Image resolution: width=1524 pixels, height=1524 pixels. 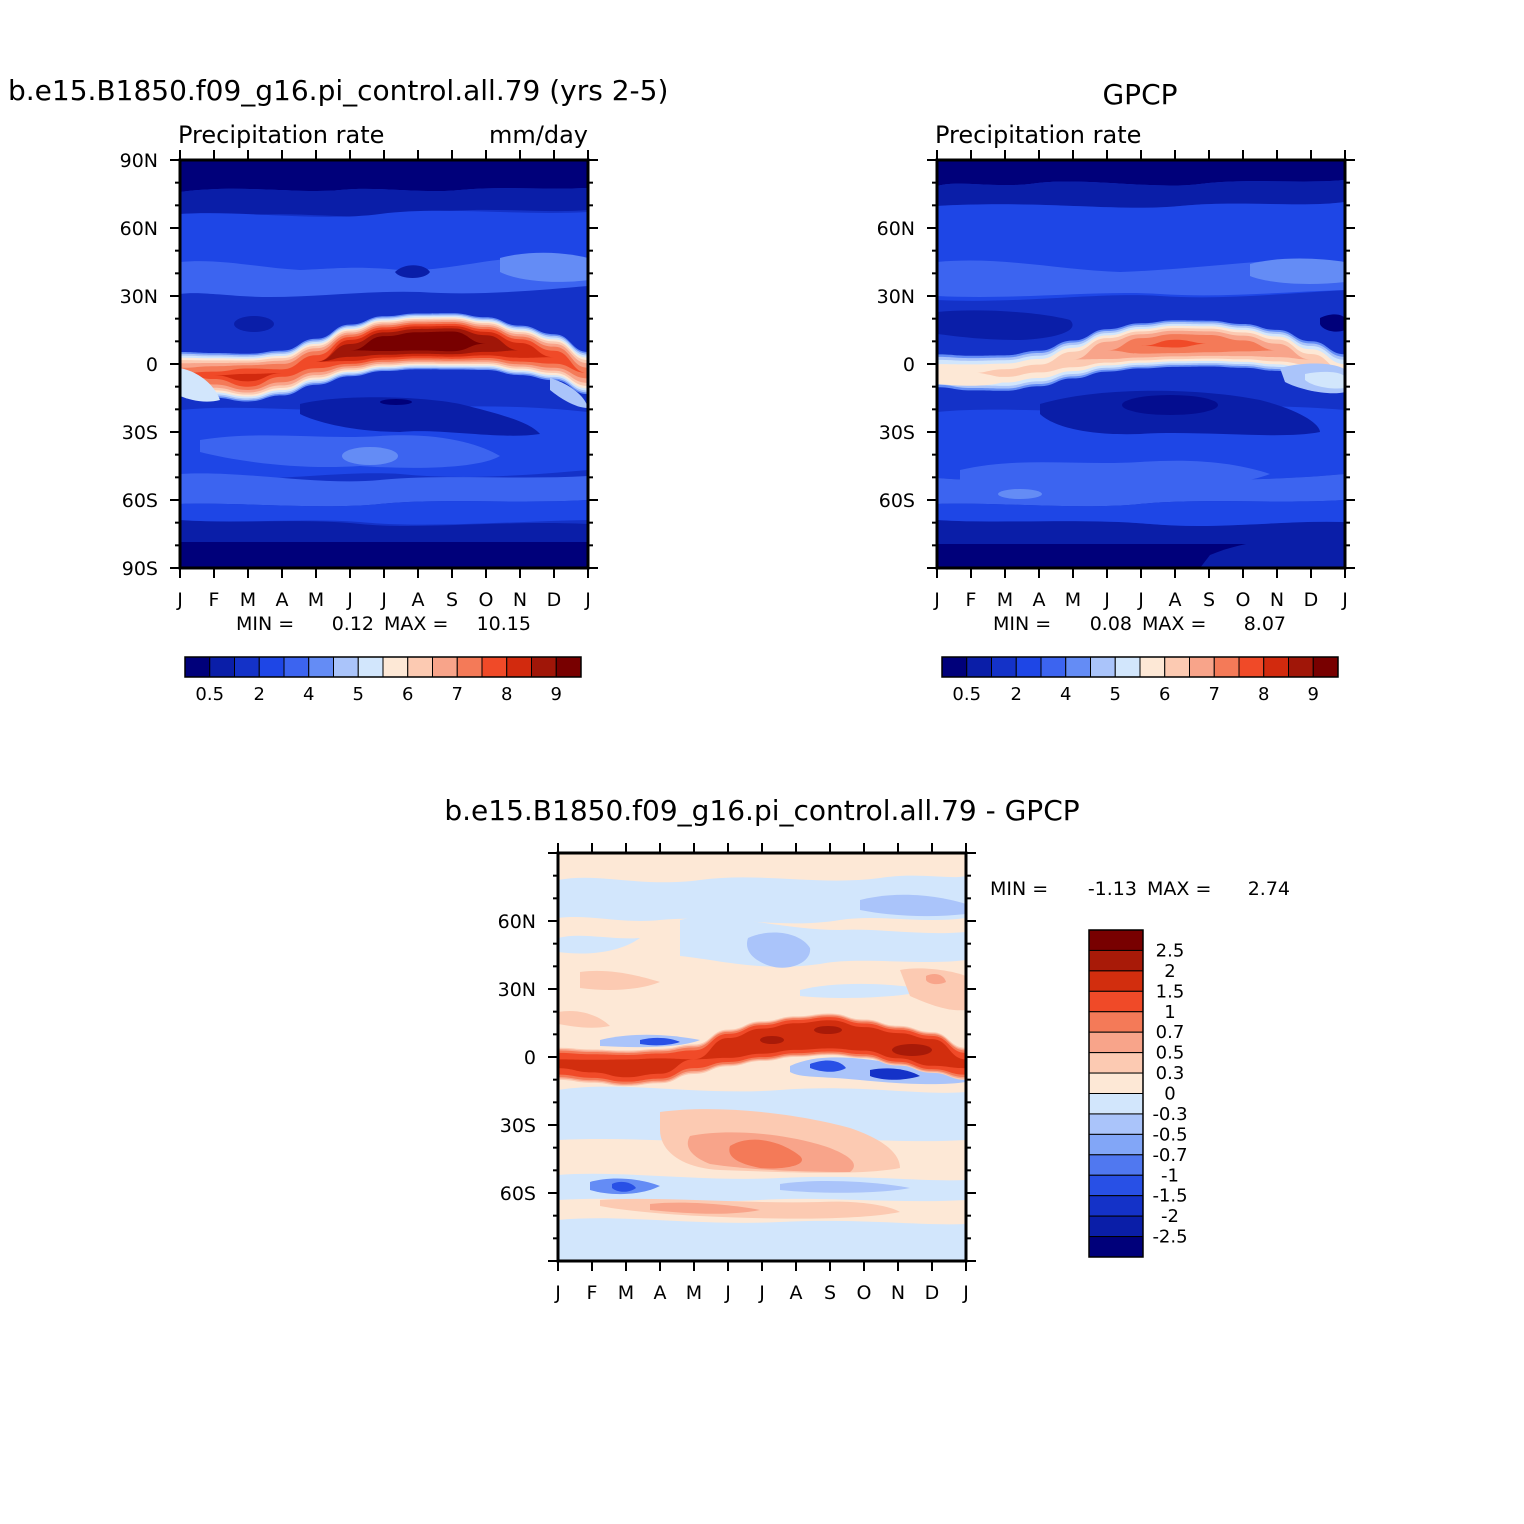 I want to click on x-tick-label: F, so click(x=971, y=600).